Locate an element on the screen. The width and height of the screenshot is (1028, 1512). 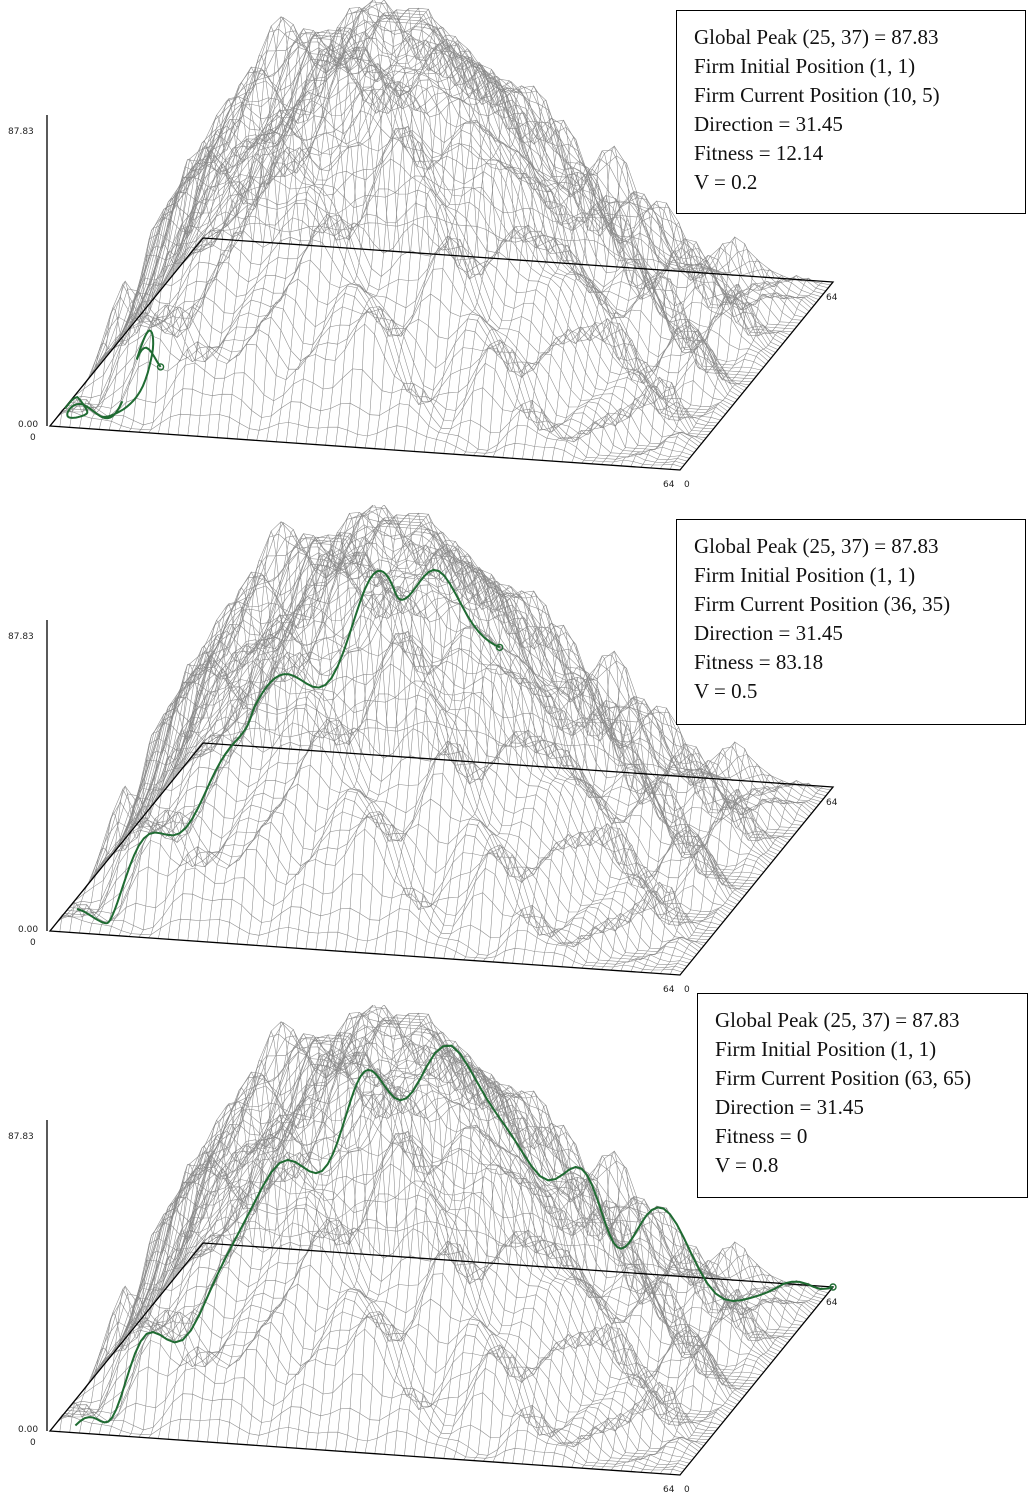
fitness-text: Fitness = 0 is located at coordinates (761, 1136).